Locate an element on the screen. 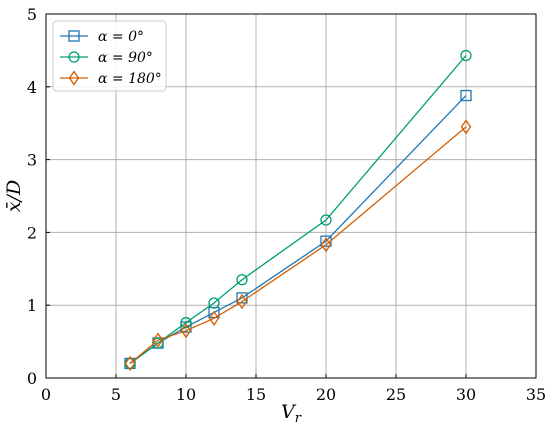 The height and width of the screenshot is (428, 550). legend-box is located at coordinates (109, 56).